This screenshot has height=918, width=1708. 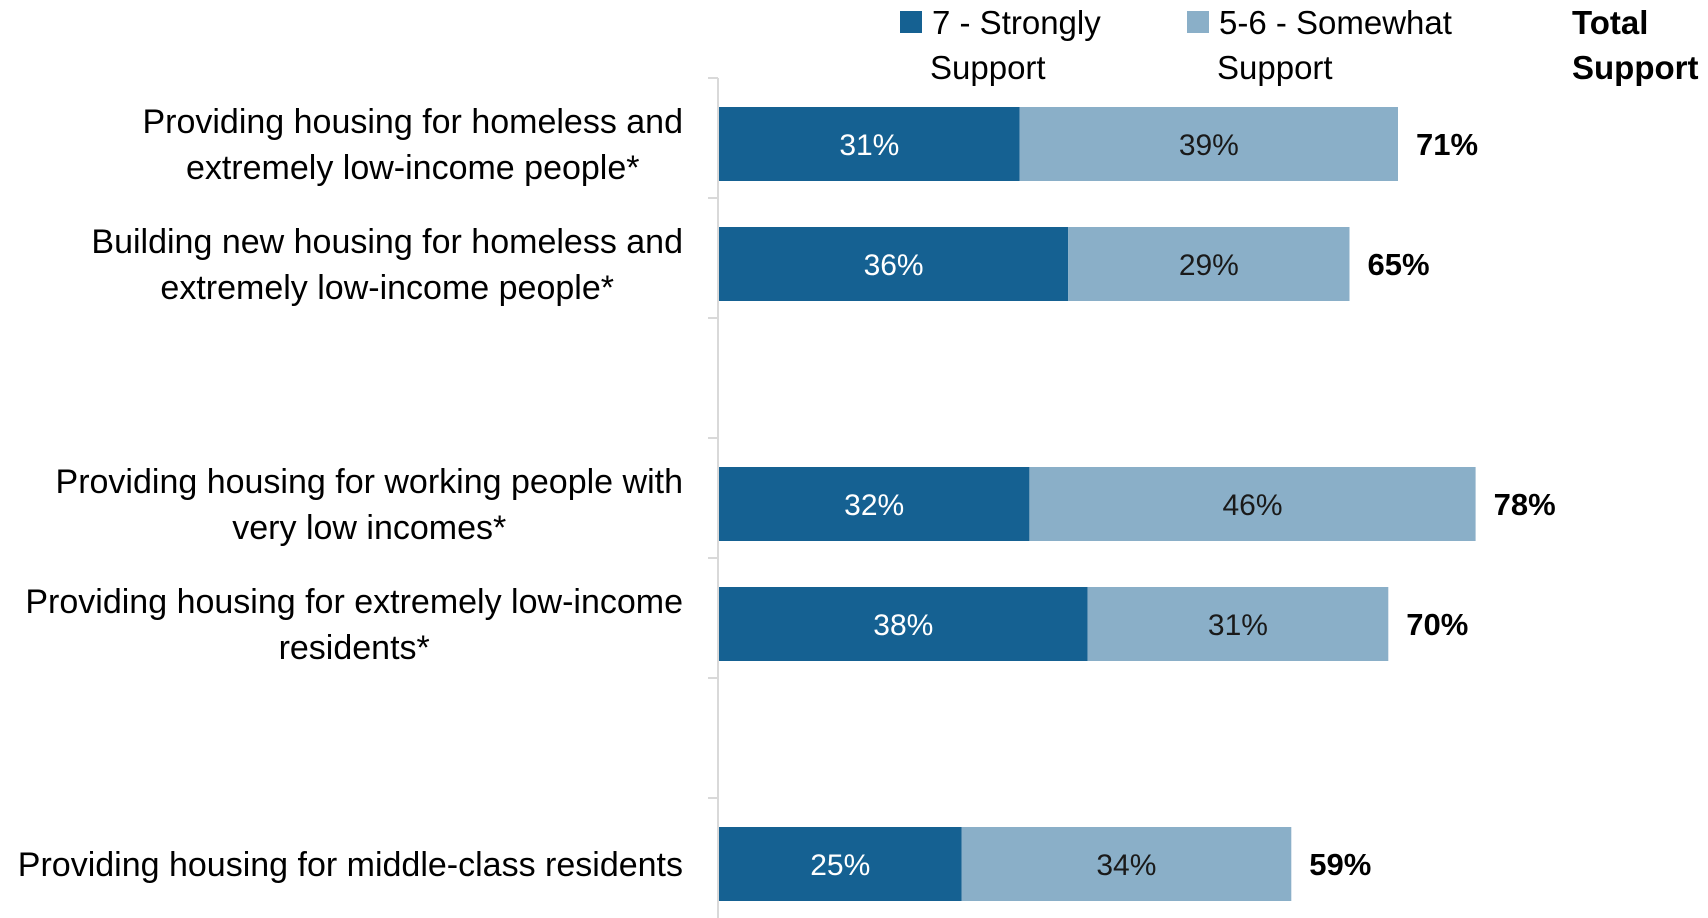 I want to click on total-label: 59%, so click(x=1340, y=864).